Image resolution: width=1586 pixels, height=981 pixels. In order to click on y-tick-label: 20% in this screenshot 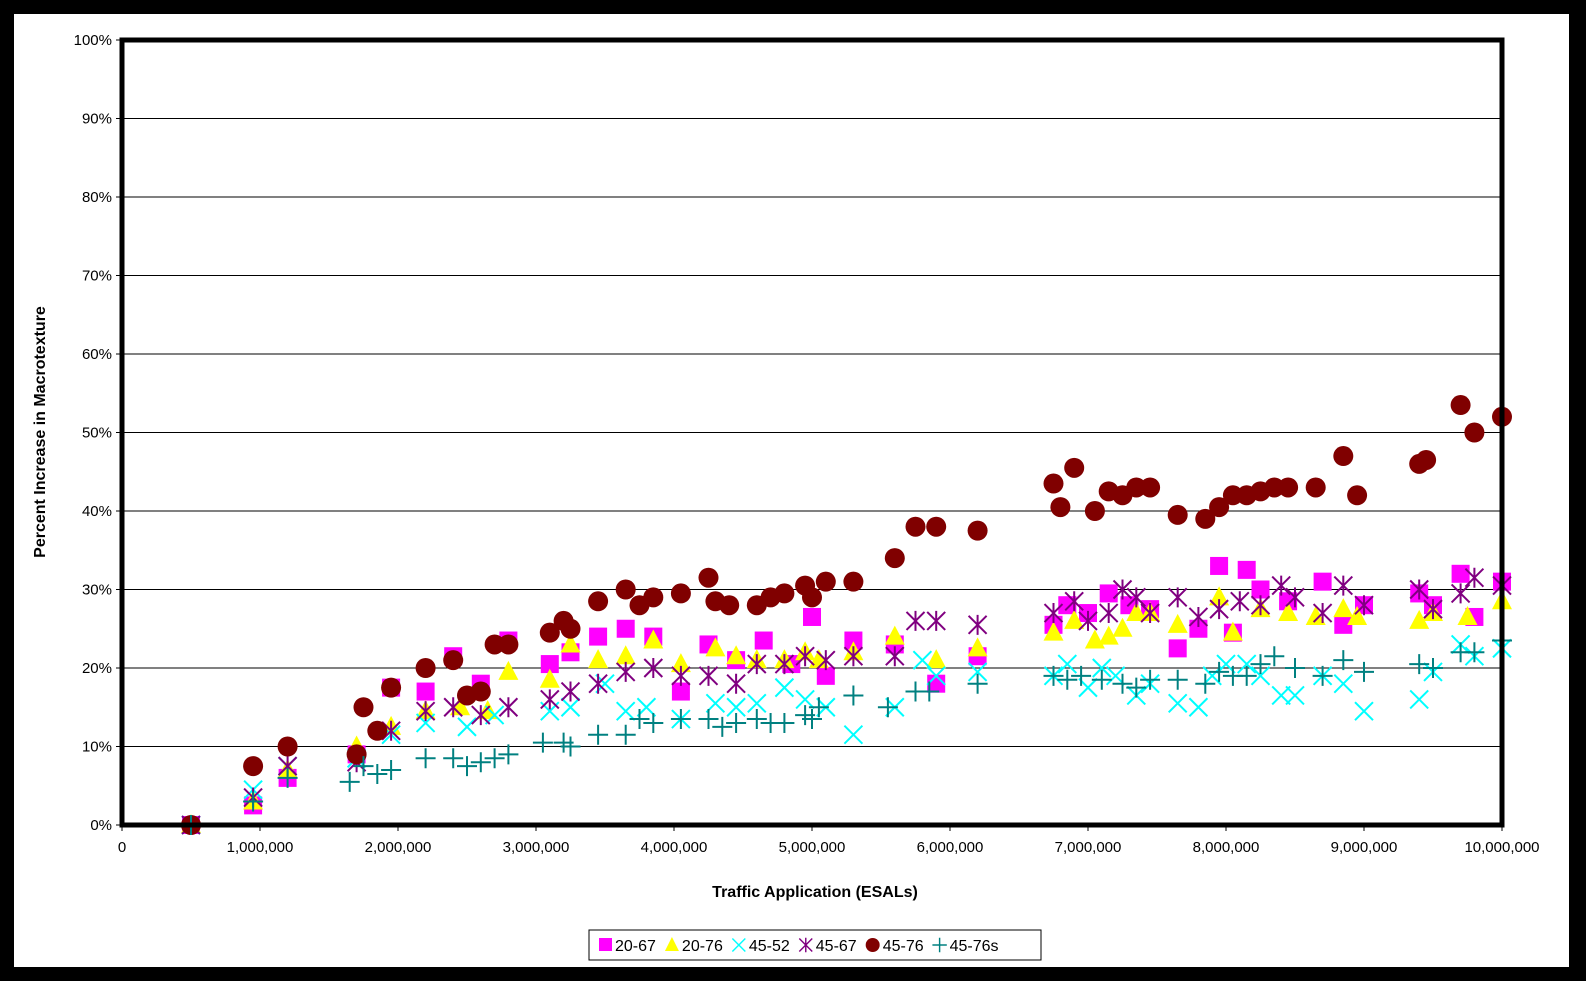, I will do `click(97, 668)`.